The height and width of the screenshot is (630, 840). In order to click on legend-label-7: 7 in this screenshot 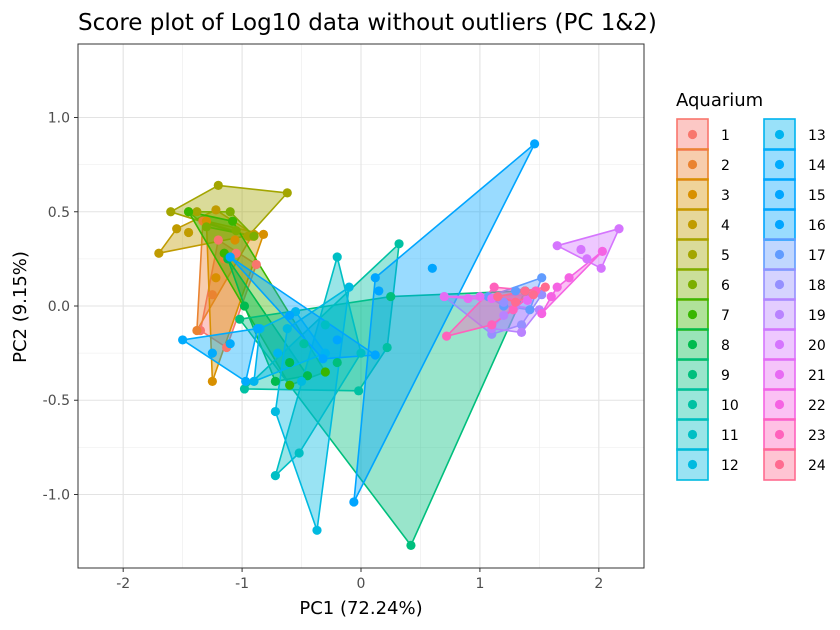, I will do `click(725, 316)`.